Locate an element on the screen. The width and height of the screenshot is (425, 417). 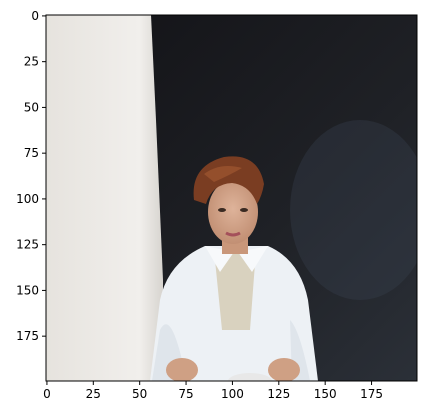
x-tick-label: 100 is located at coordinates (232, 394).